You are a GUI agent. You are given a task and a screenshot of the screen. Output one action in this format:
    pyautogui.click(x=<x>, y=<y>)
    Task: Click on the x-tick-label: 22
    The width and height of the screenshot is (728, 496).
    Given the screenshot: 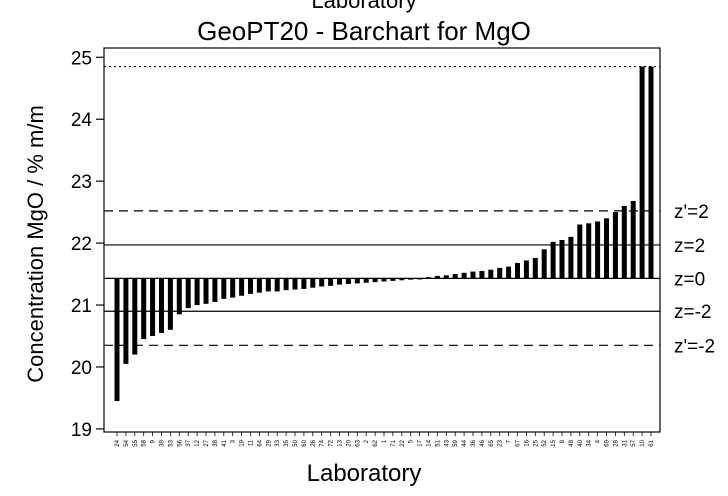 What is the action you would take?
    pyautogui.click(x=403, y=442)
    